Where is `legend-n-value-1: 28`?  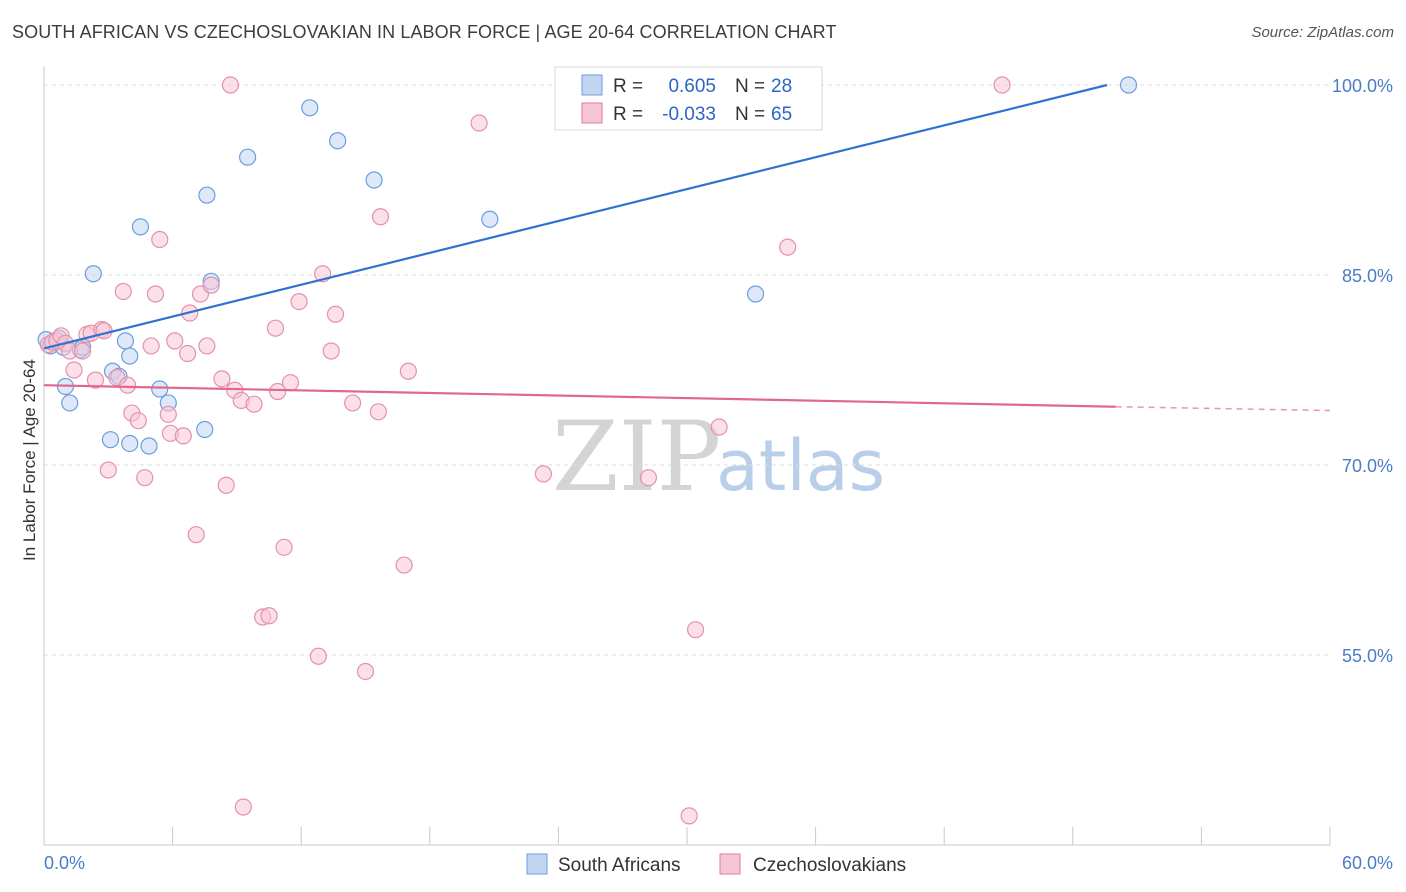
legend-n-value-1: 28 is located at coordinates (781, 86).